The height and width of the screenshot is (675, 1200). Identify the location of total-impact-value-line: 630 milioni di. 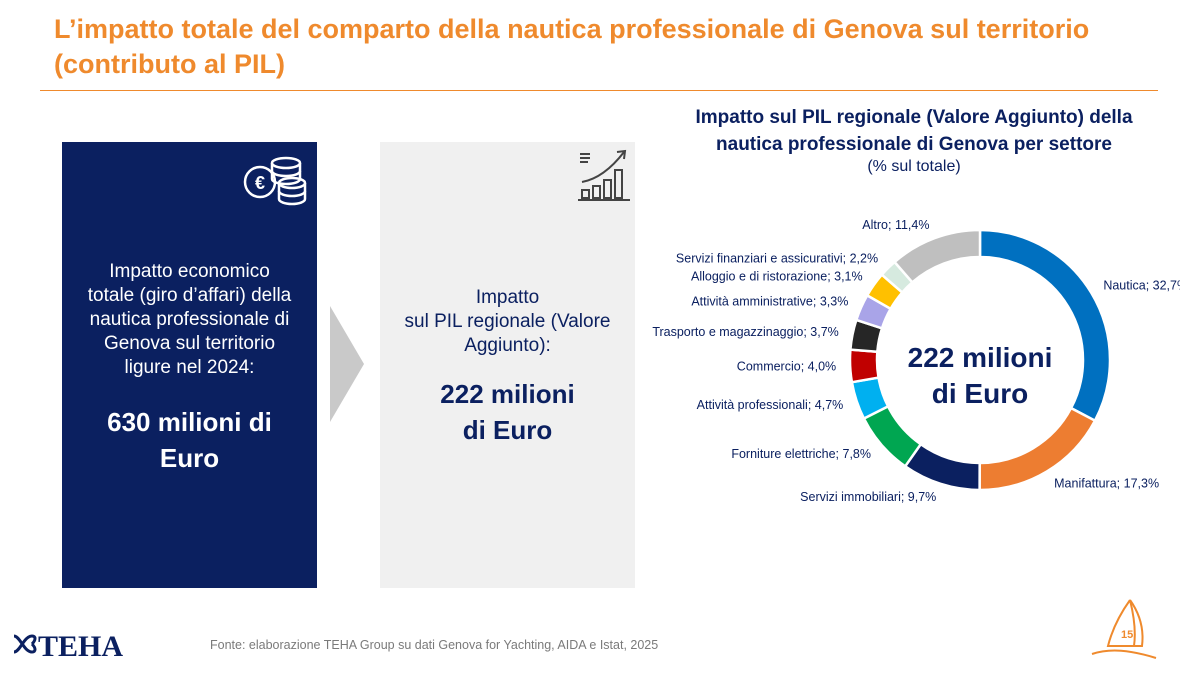
(189, 422).